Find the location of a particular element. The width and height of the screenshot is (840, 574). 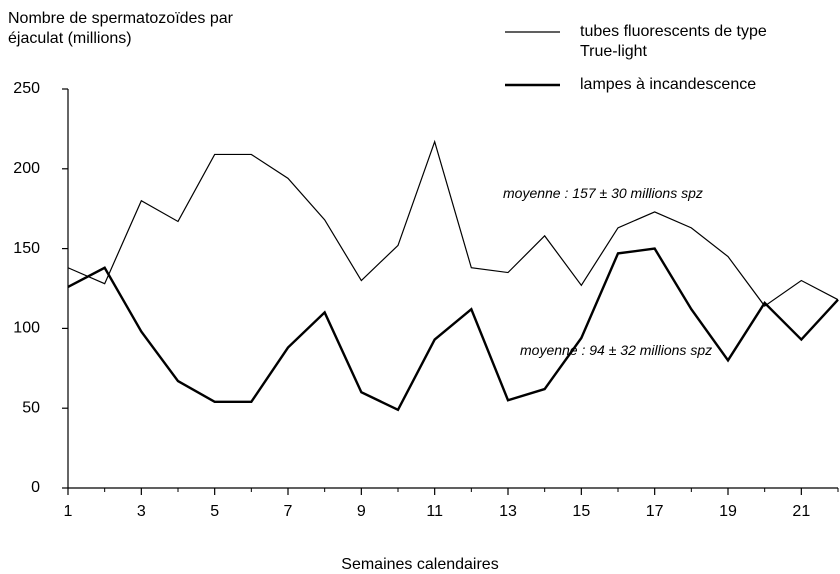

y-tick-label: 50 is located at coordinates (31, 407).